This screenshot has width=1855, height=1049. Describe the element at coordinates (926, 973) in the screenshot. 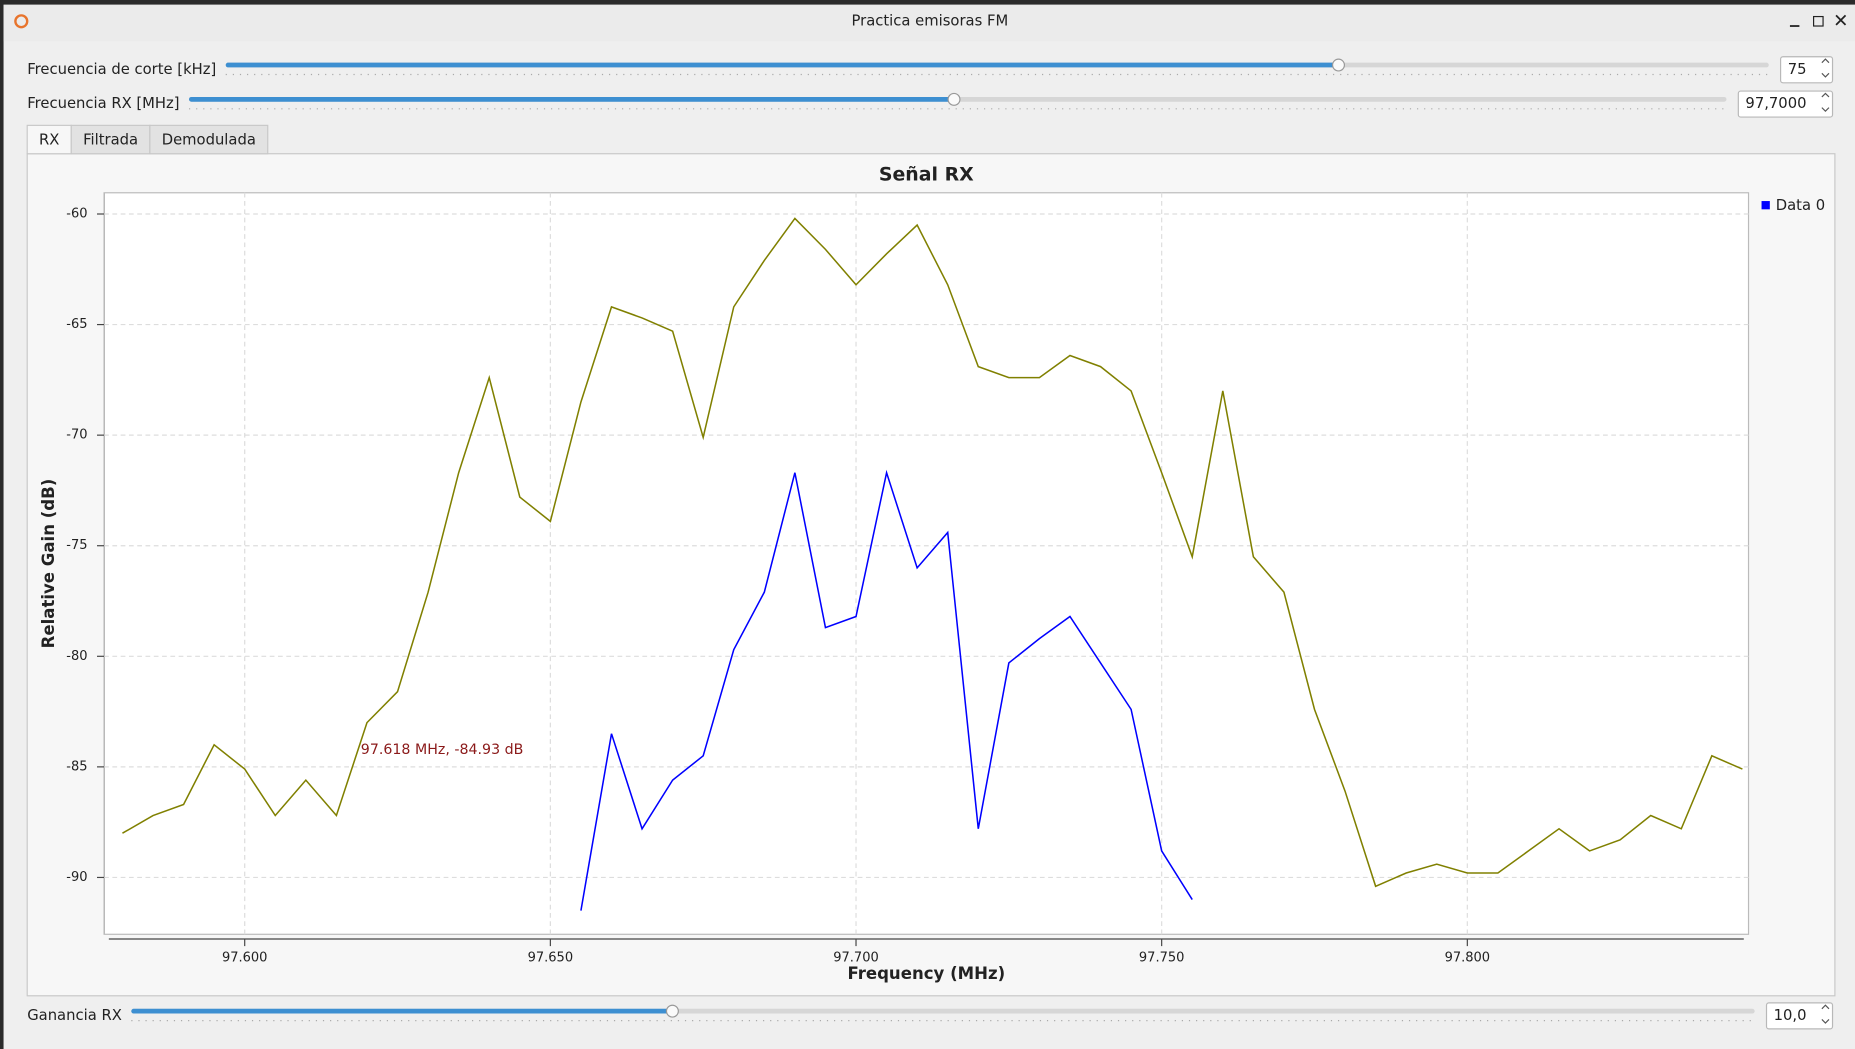

I see `x-axis-label: Frequency (MHz)` at that location.